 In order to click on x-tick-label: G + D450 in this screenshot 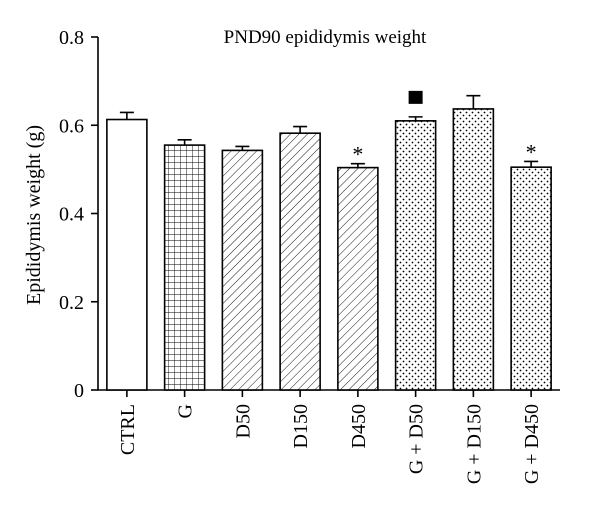, I will do `click(532, 444)`.